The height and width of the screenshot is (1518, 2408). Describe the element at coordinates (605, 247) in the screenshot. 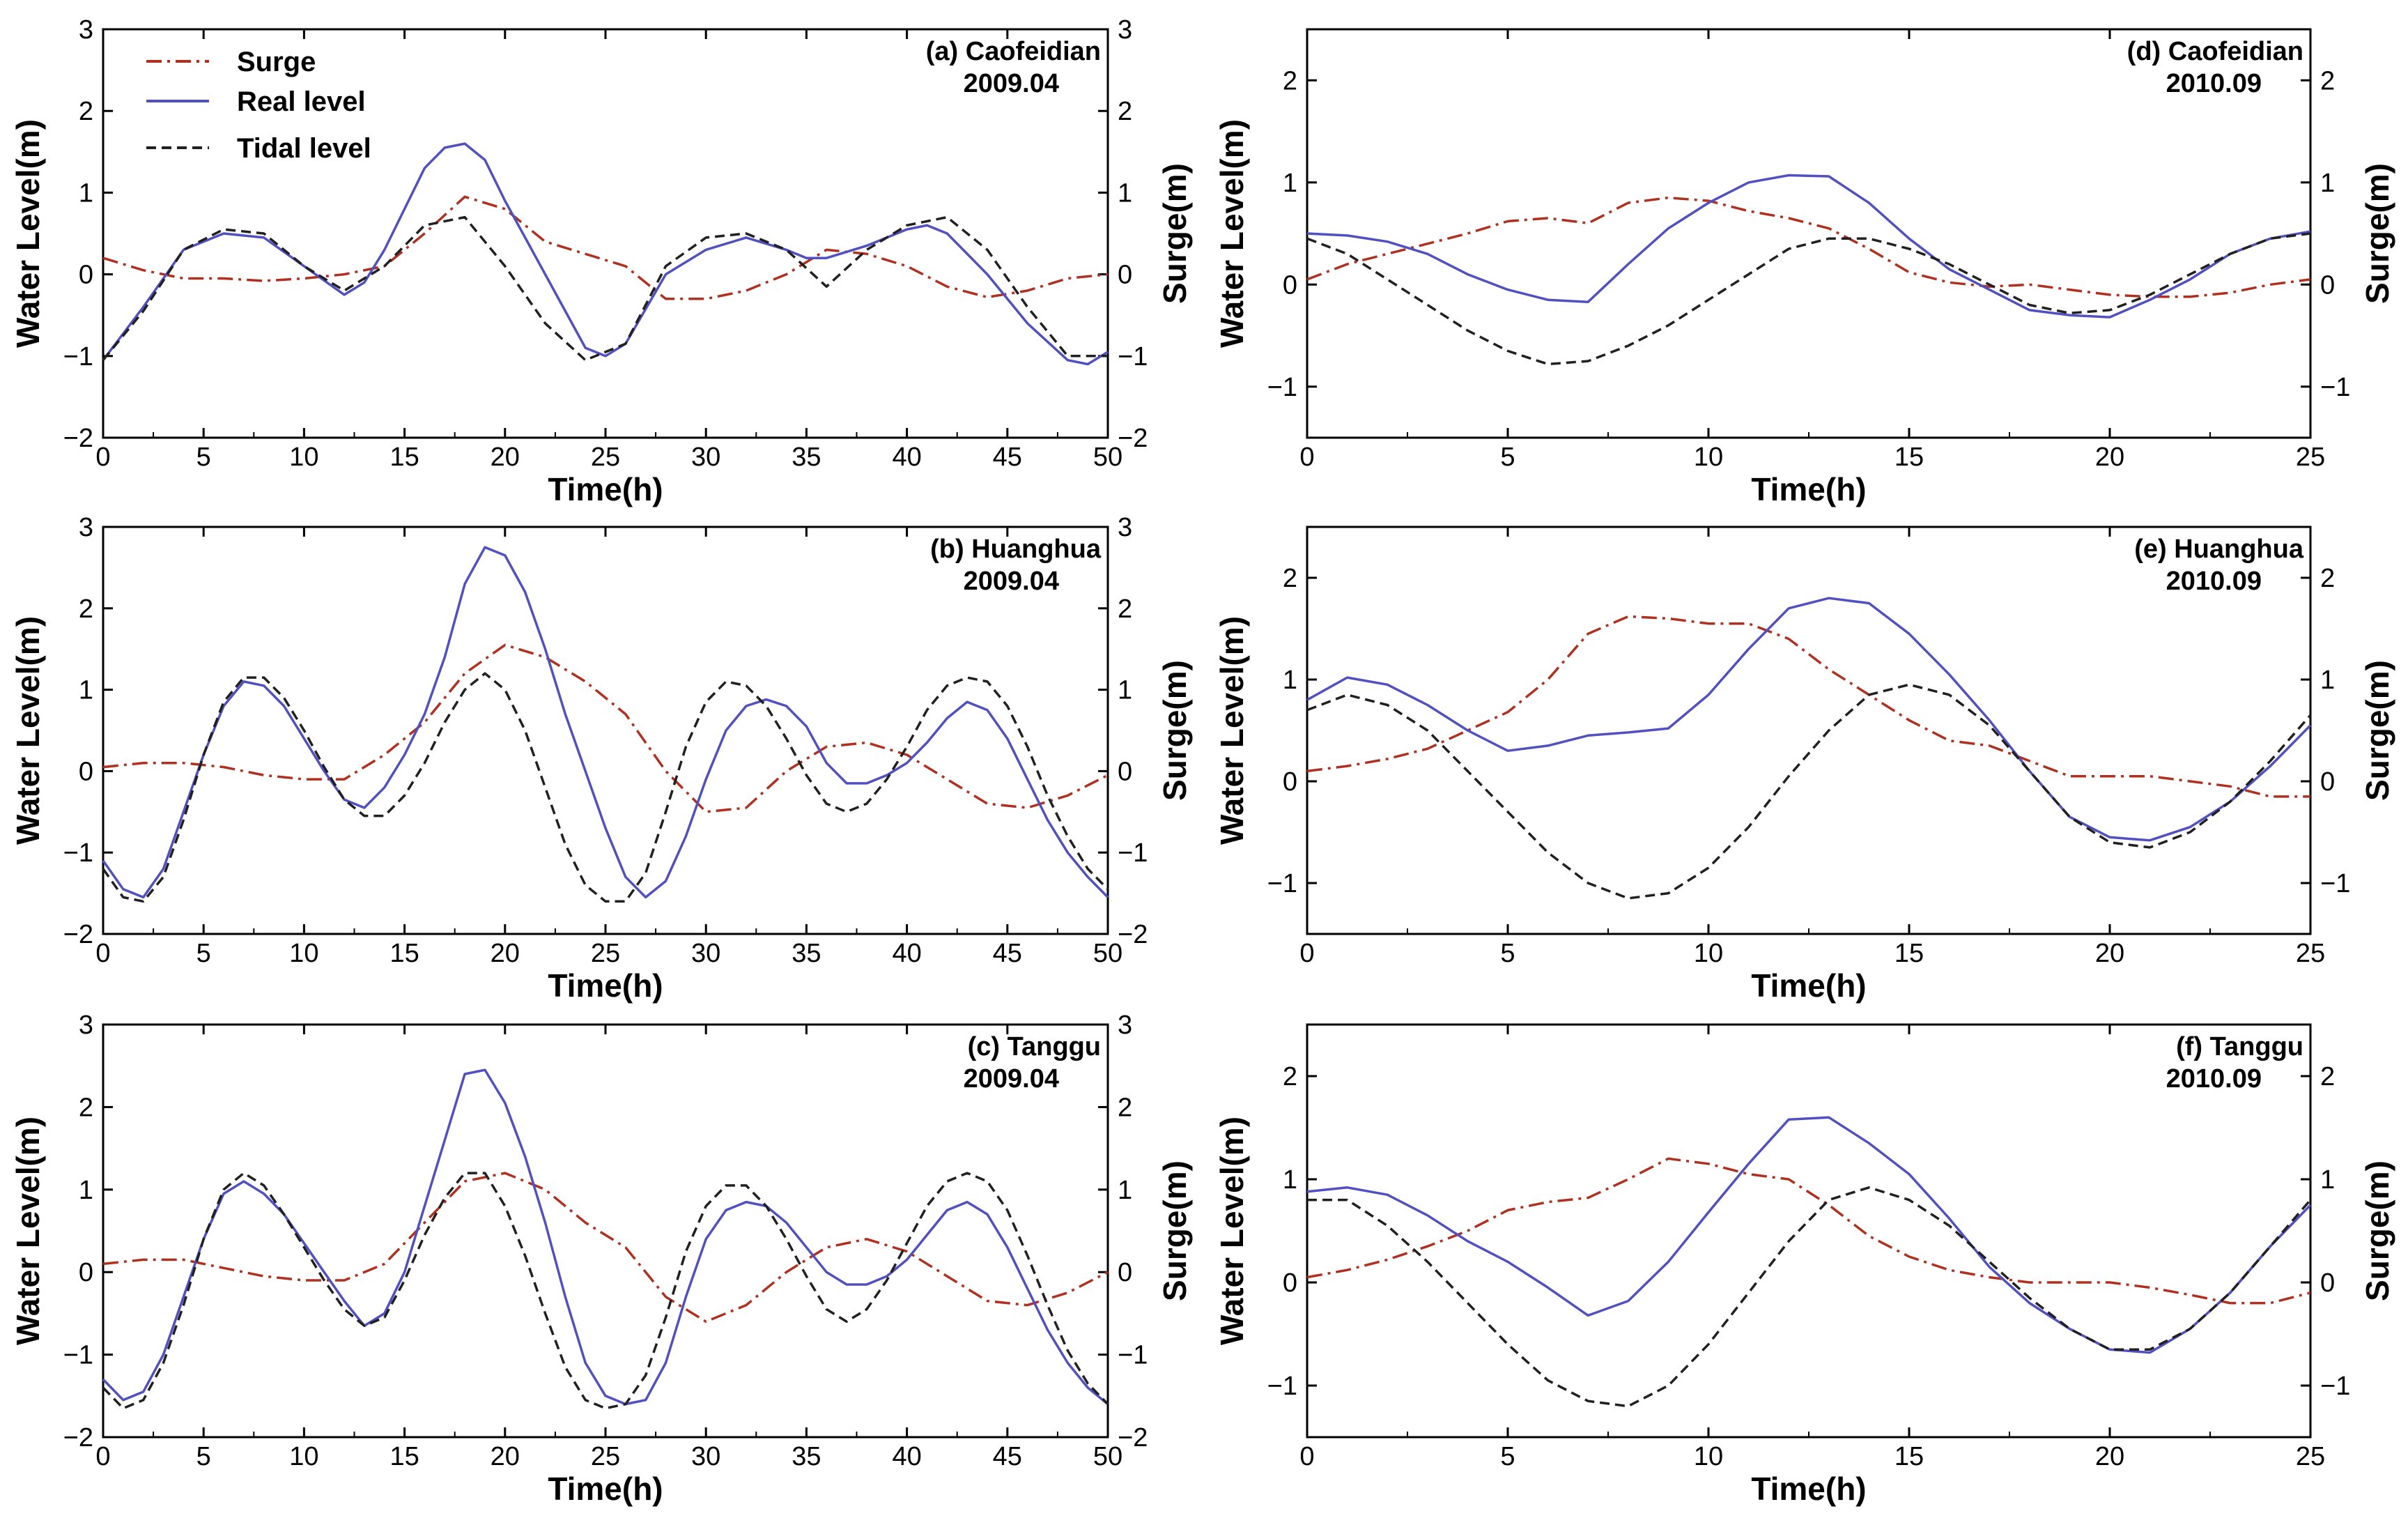

I see `series-surge-line-a` at that location.